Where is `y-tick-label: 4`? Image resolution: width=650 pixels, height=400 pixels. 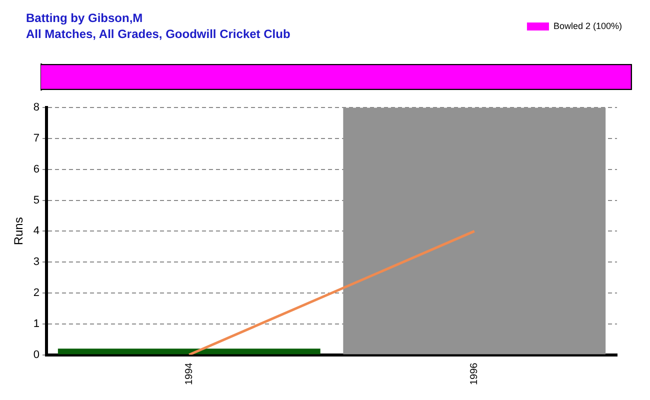 y-tick-label: 4 is located at coordinates (36, 231).